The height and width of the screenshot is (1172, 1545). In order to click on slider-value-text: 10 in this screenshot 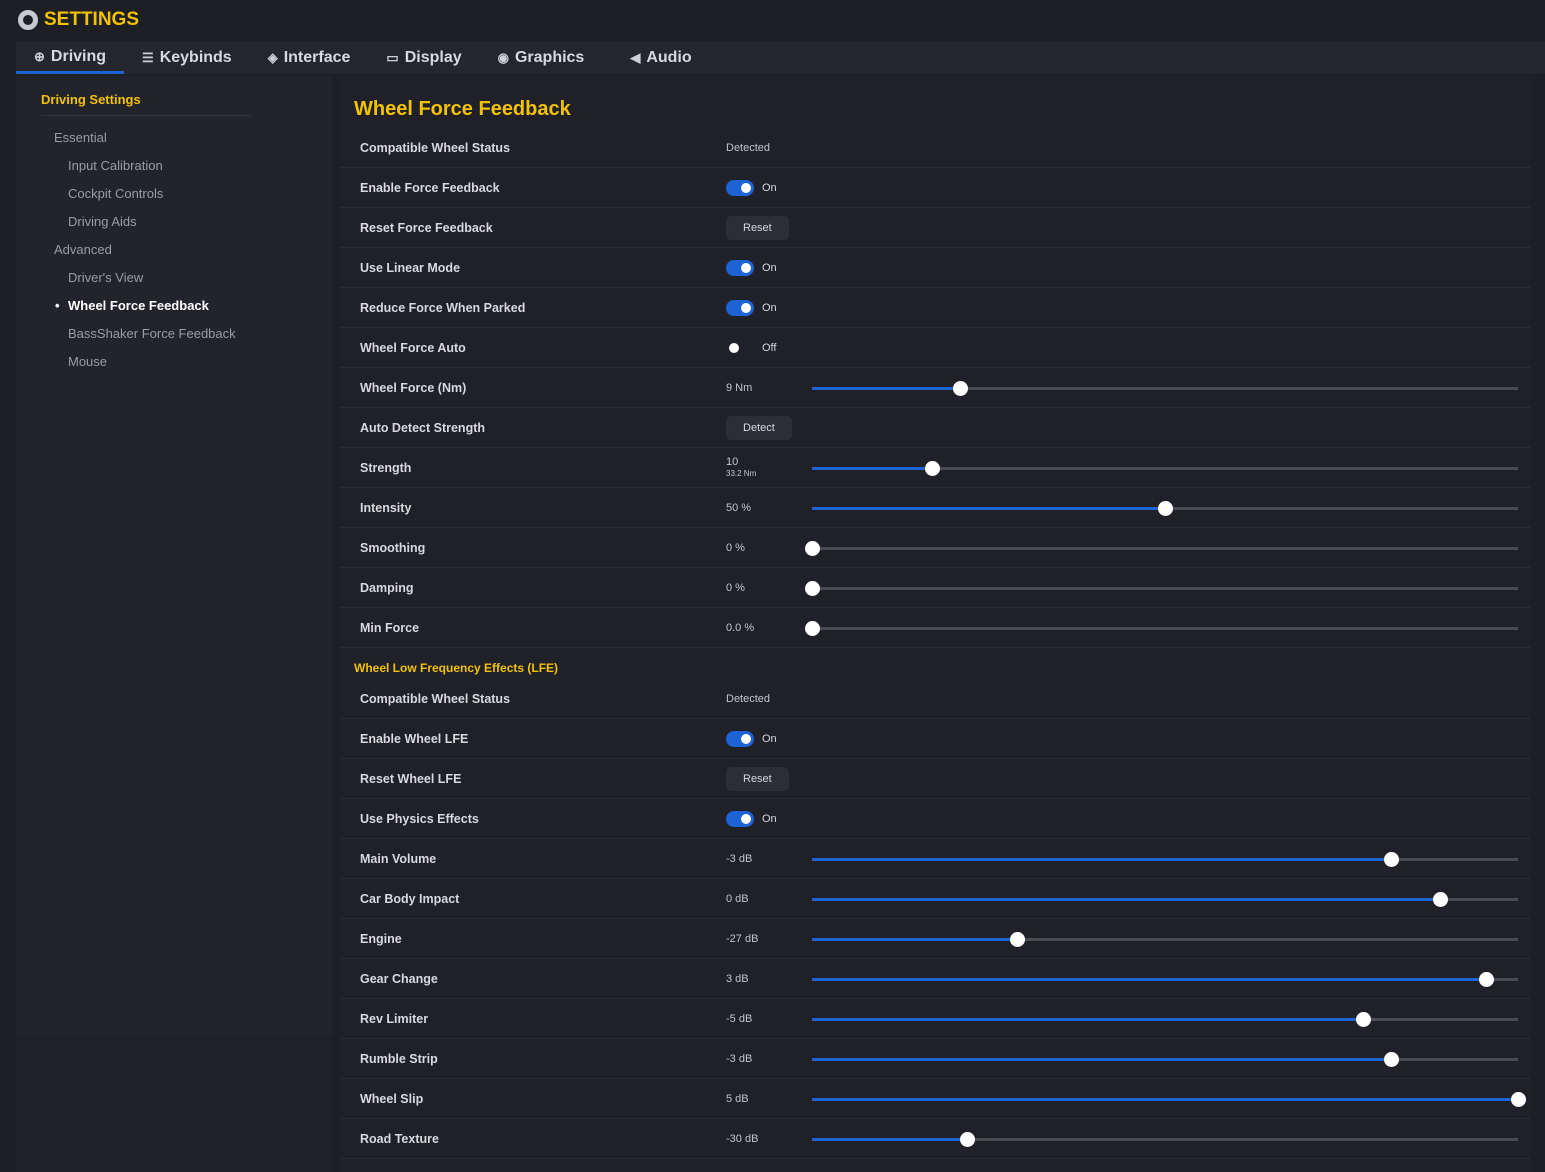, I will do `click(732, 461)`.